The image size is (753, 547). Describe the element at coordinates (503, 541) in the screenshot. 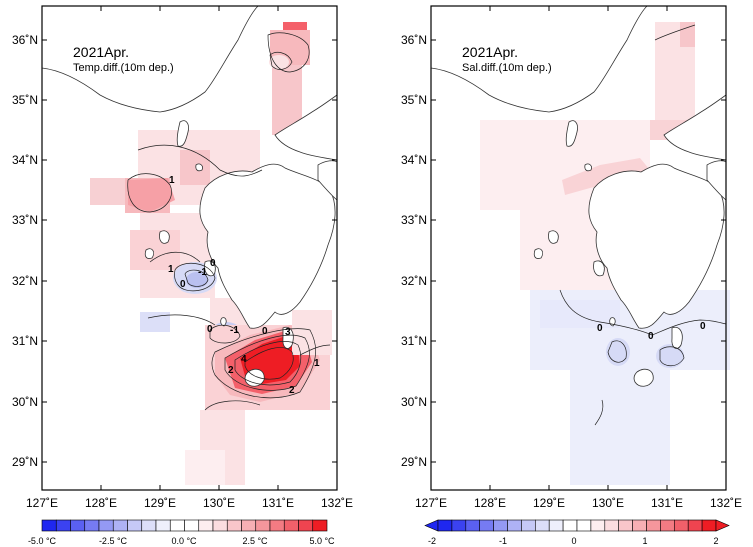

I see `colorbar-label: -1` at that location.